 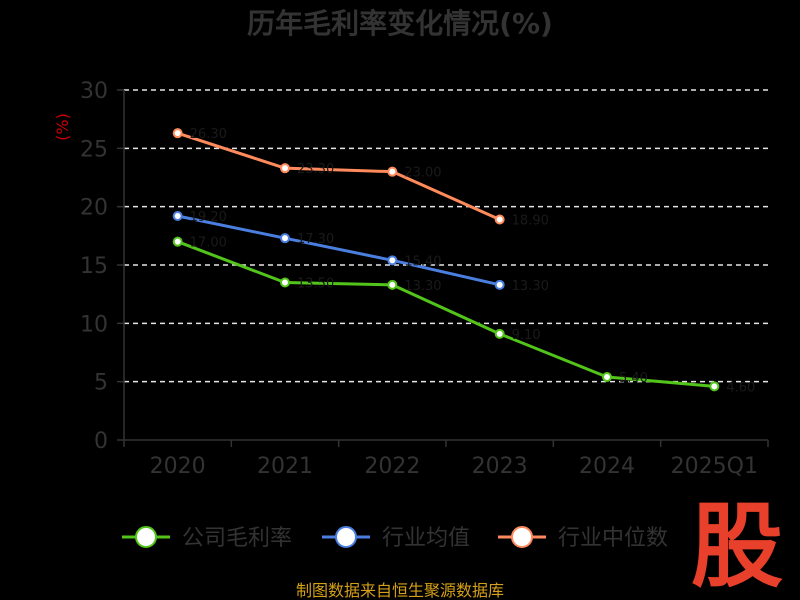 I want to click on y-tick-label-25: 25, so click(x=94, y=149).